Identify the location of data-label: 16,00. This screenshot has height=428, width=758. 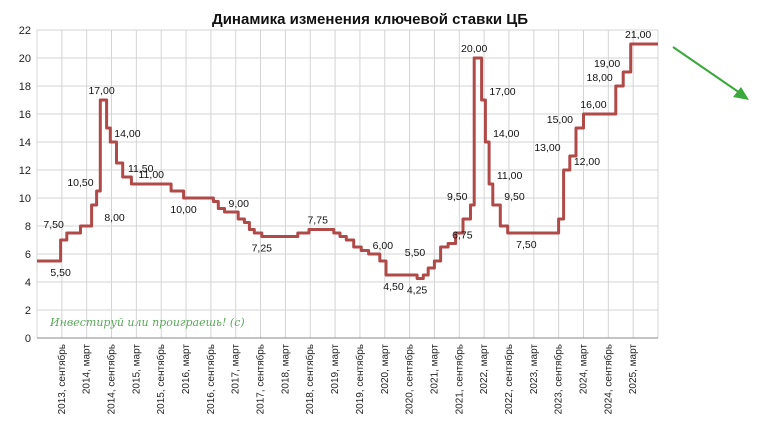
(593, 105).